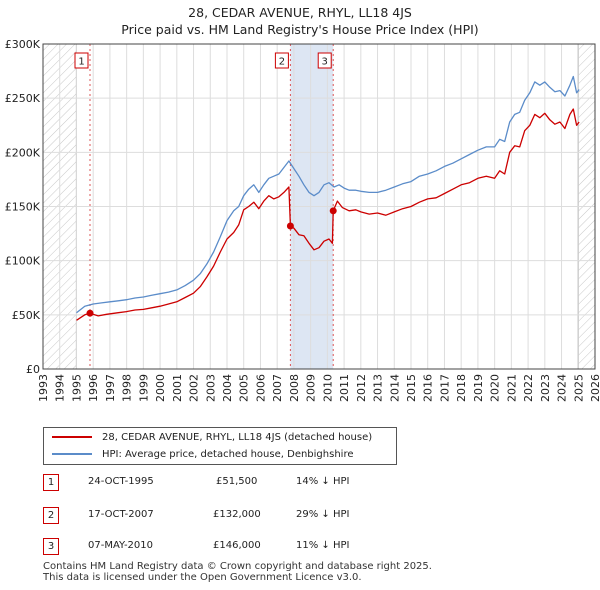  Describe the element at coordinates (323, 481) in the screenshot. I see `transaction-hpi: 14% ↓ HPI` at that location.